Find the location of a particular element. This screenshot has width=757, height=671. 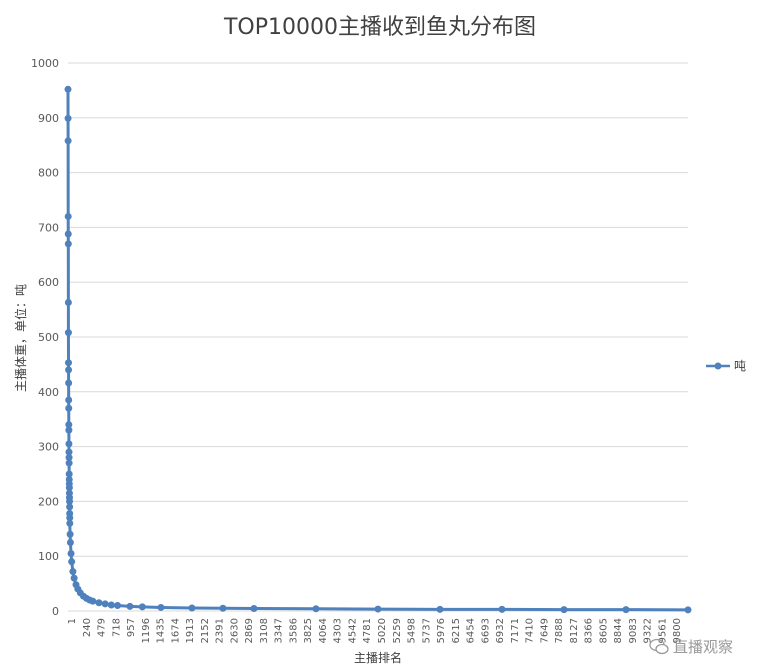

watermark-text: 直播观察 is located at coordinates (702, 647).